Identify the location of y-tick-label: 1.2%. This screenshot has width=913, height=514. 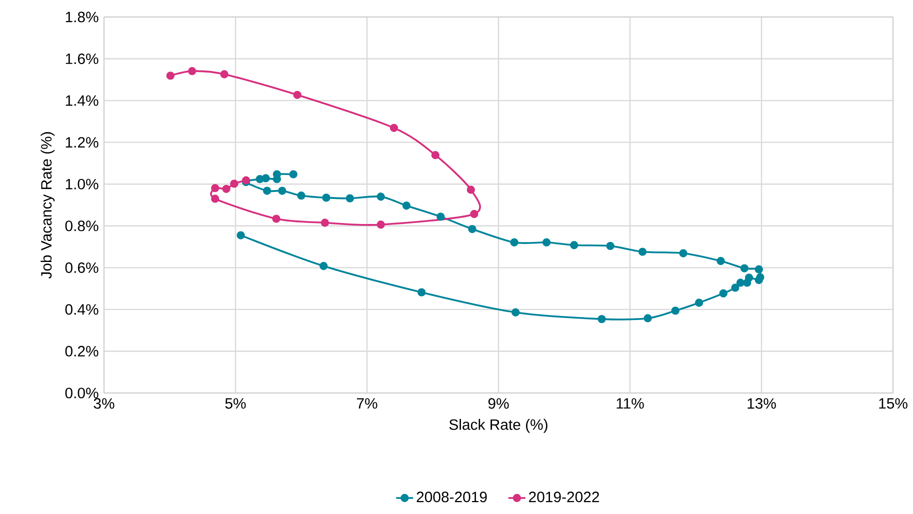
(82, 142).